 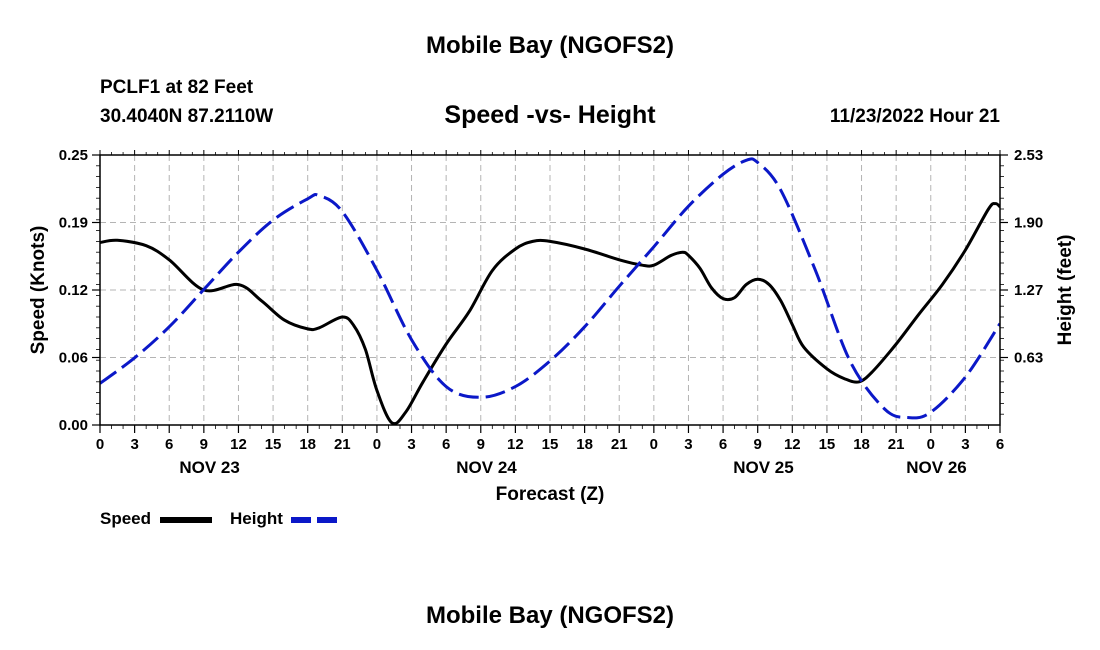 I want to click on y-tick-label-right: 2.53, so click(x=1028, y=155).